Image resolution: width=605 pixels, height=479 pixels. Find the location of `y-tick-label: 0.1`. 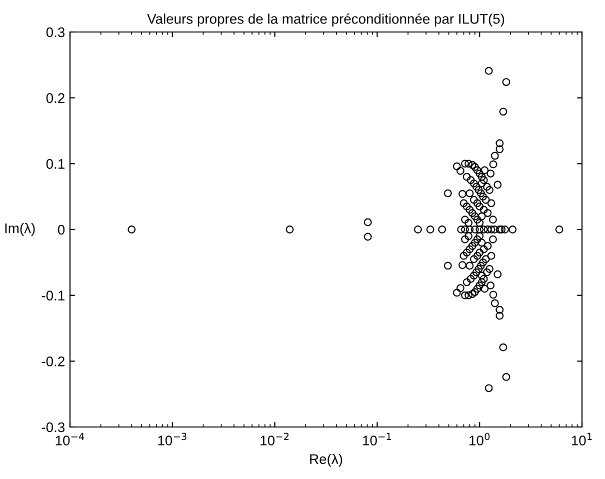

y-tick-label: 0.1 is located at coordinates (55, 164).